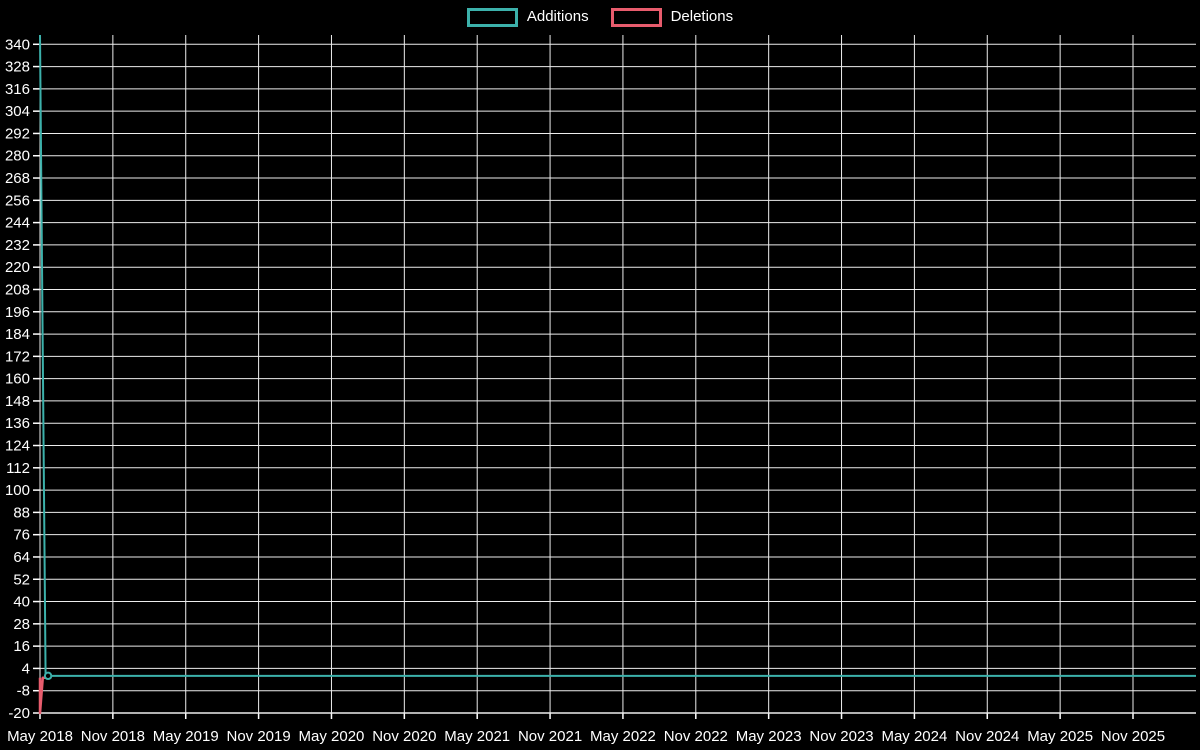 This screenshot has width=1200, height=750. What do you see at coordinates (477, 736) in the screenshot?
I see `x-tick-label: May 2021` at bounding box center [477, 736].